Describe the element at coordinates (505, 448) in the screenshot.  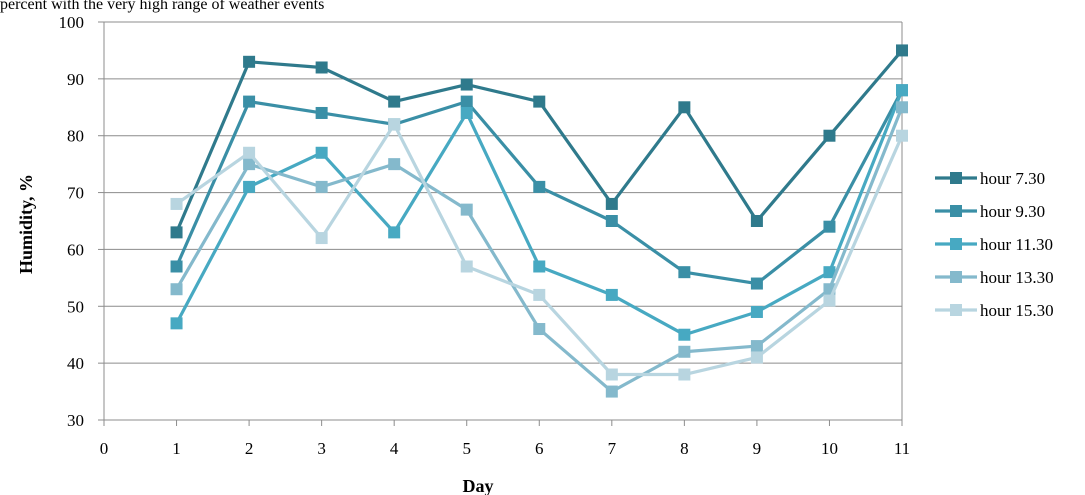
I see `x-tick-labels: 0 1 2 3 4 5 6 7 8 9 10 11` at that location.